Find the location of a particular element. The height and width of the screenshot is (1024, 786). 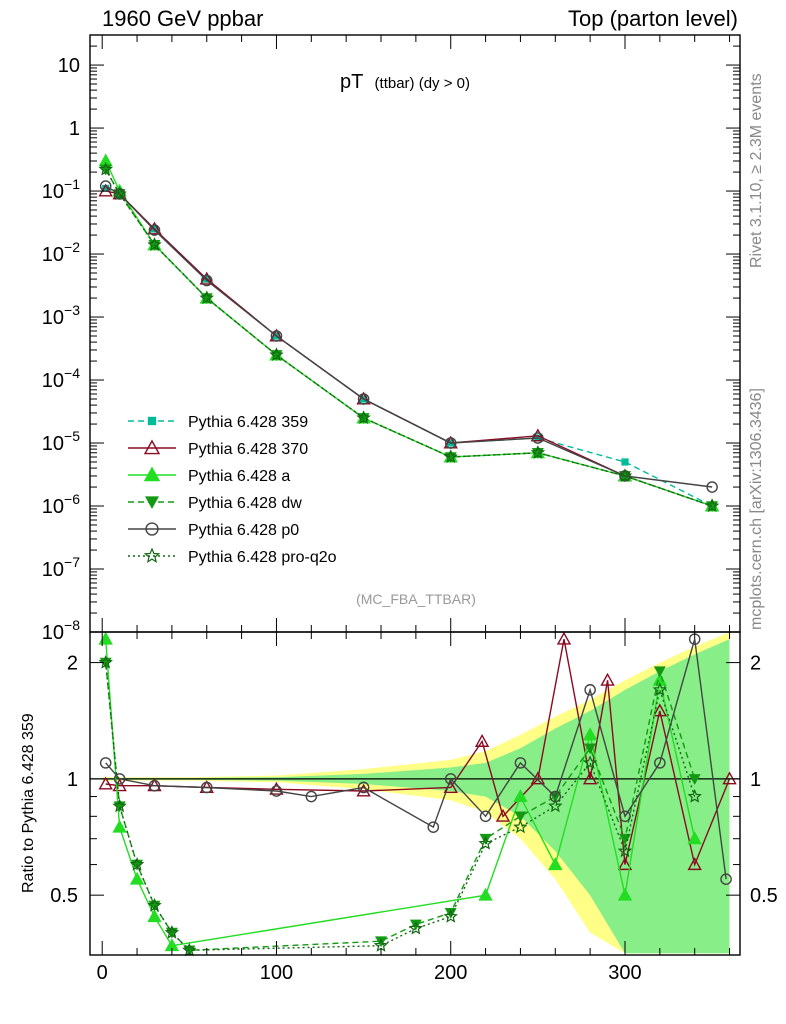

side-rivet-label: Rivet 3.1.10, ≥ 2.3M events is located at coordinates (756, 170).